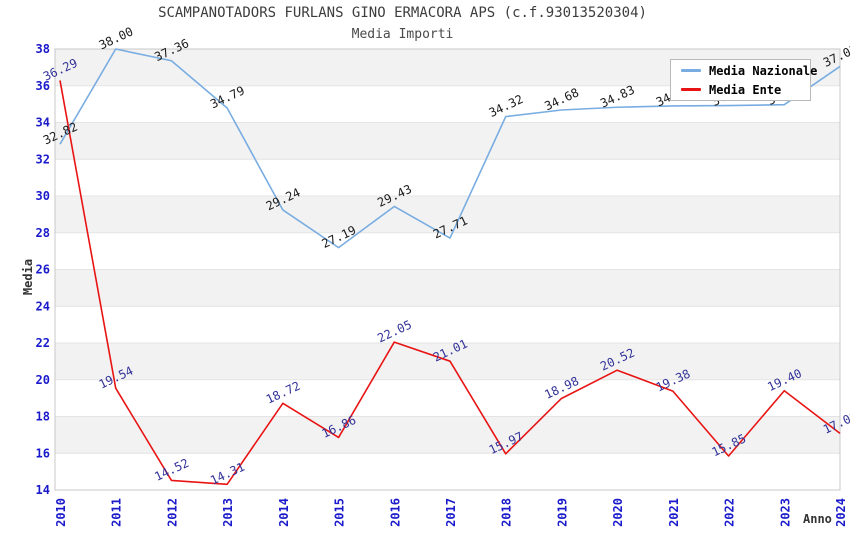 This screenshot has width=850, height=550. I want to click on value-label: 38.00, so click(116, 38).